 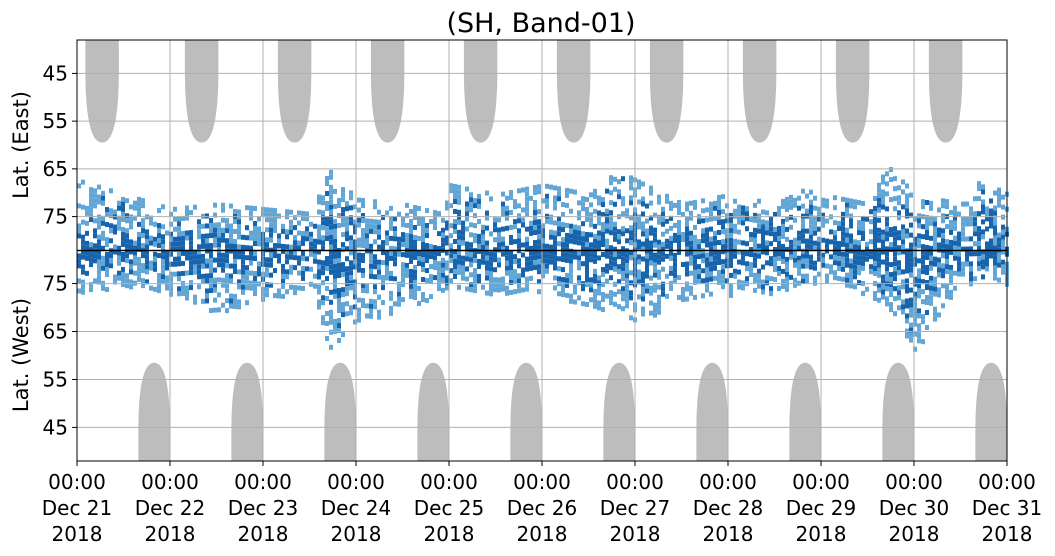 I want to click on scatter-cell-1966, so click(x=691, y=213).